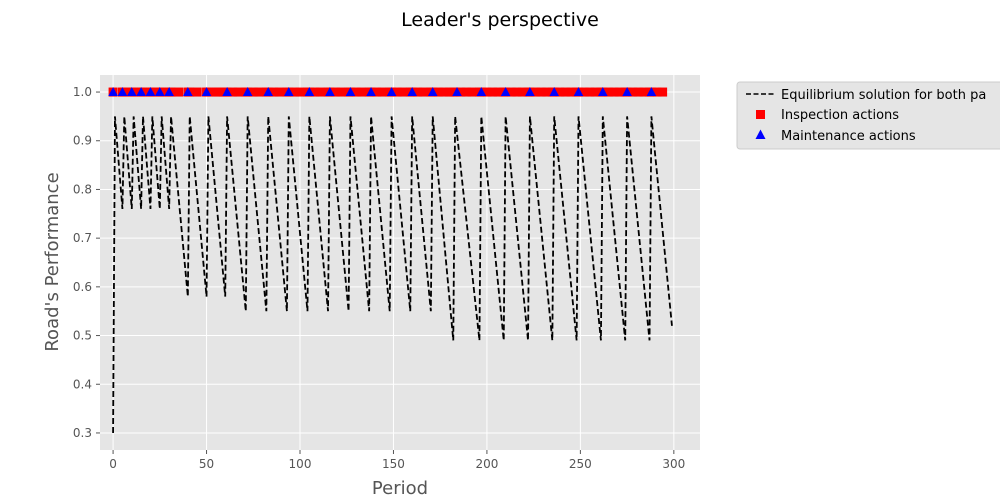  Describe the element at coordinates (500, 20) in the screenshot. I see `chart-title: Leader's perspective` at that location.